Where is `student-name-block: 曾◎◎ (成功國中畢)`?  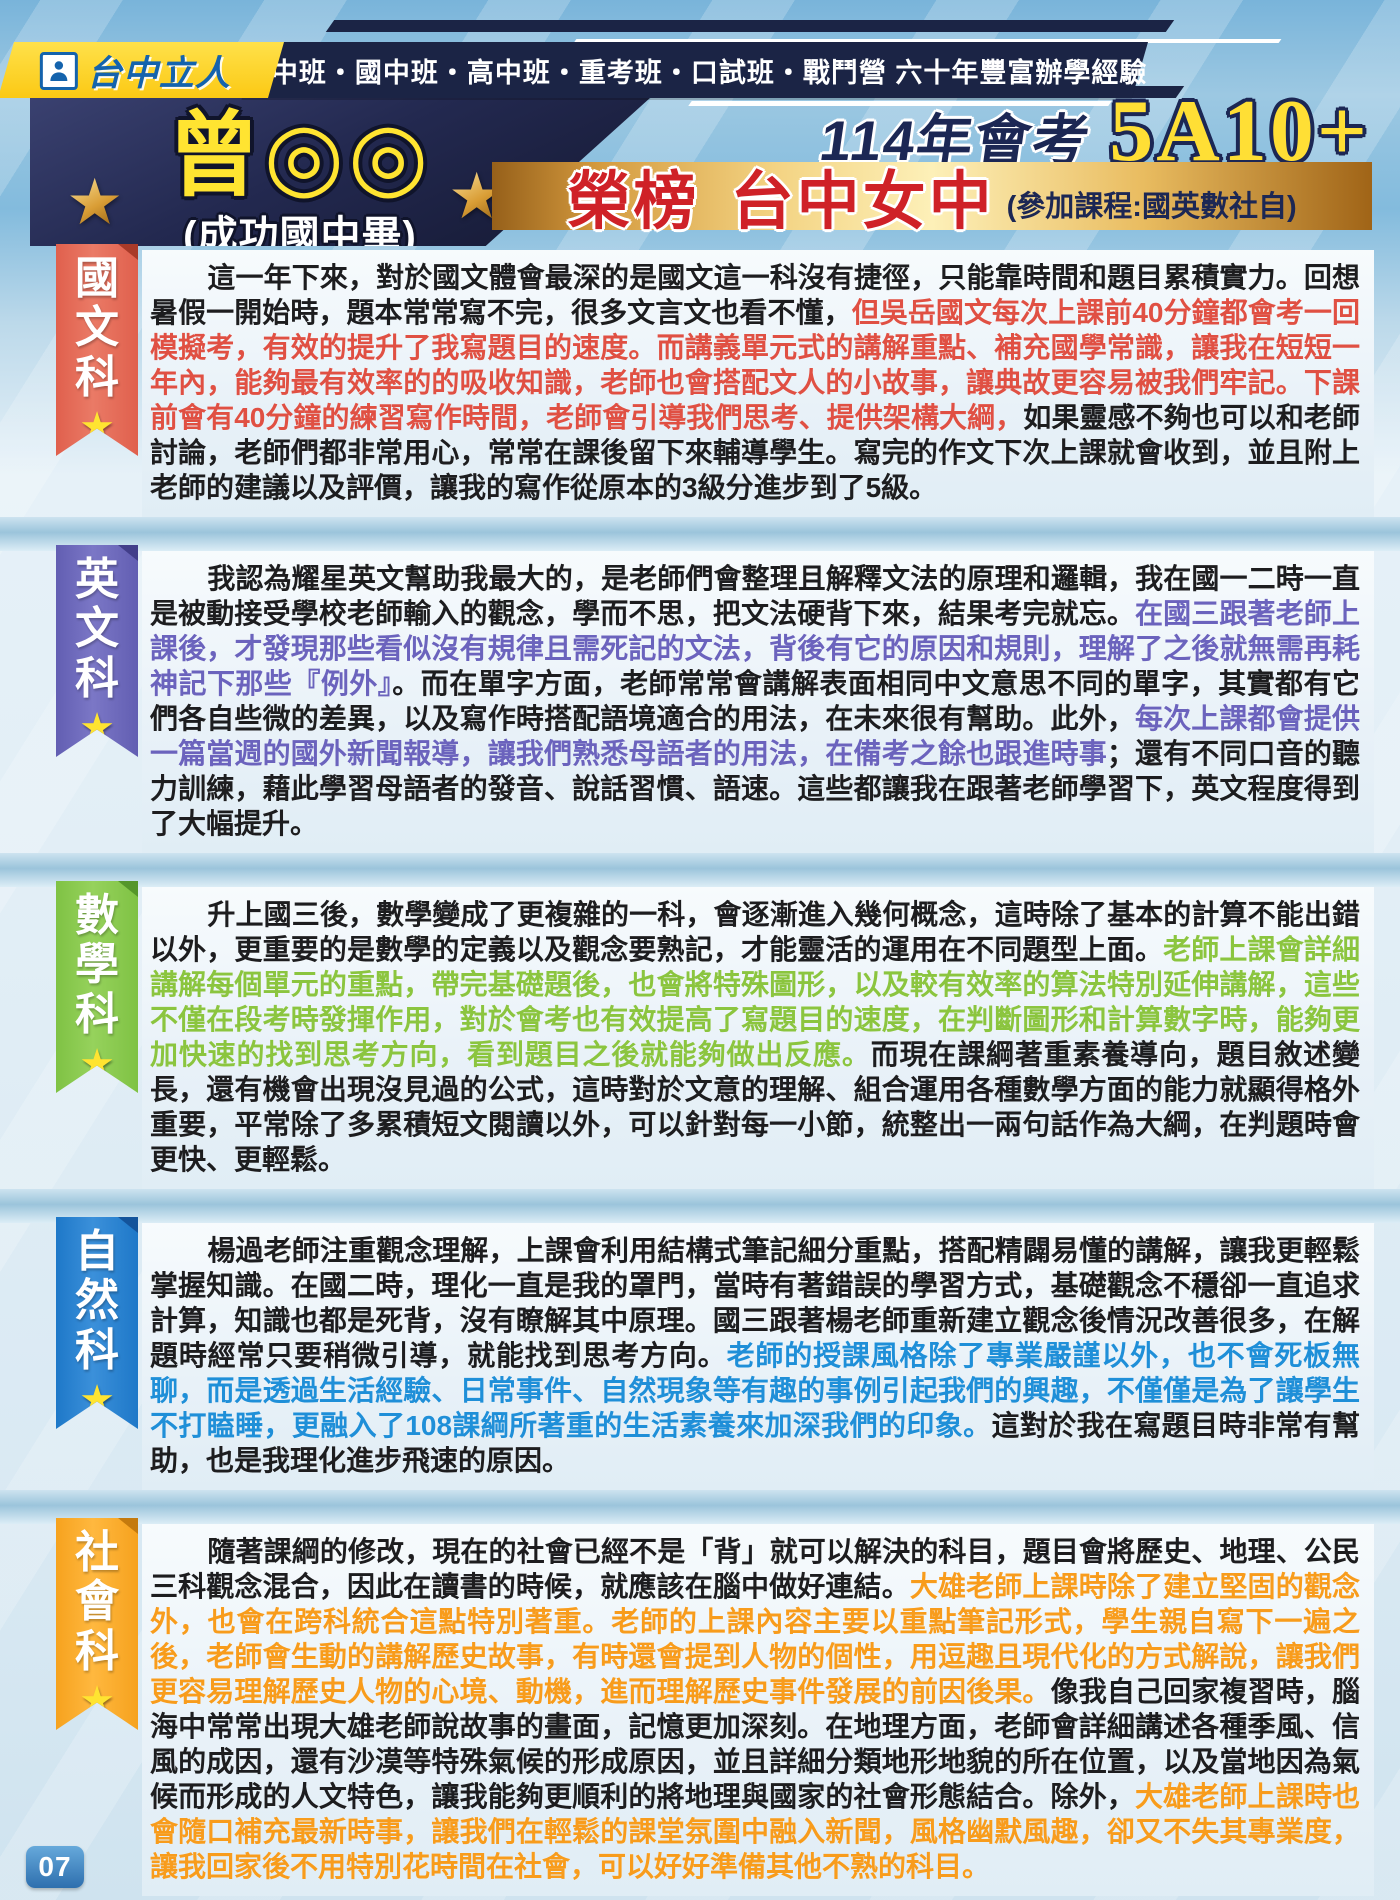 student-name-block: 曾◎◎ (成功國中畢) is located at coordinates (300, 181).